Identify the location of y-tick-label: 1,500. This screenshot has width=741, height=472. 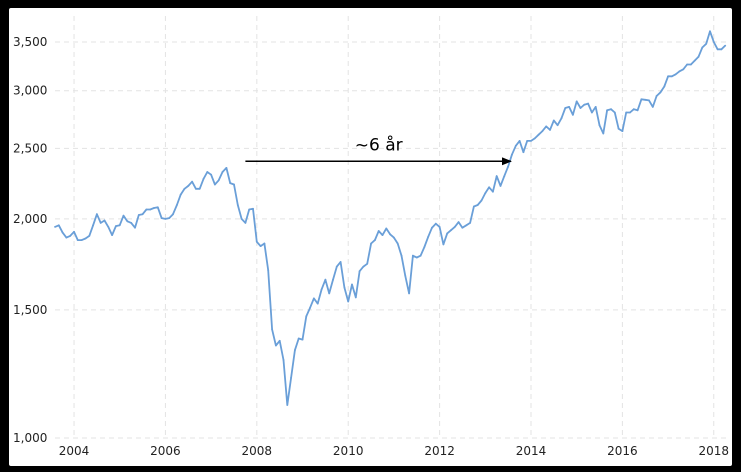
(30, 310).